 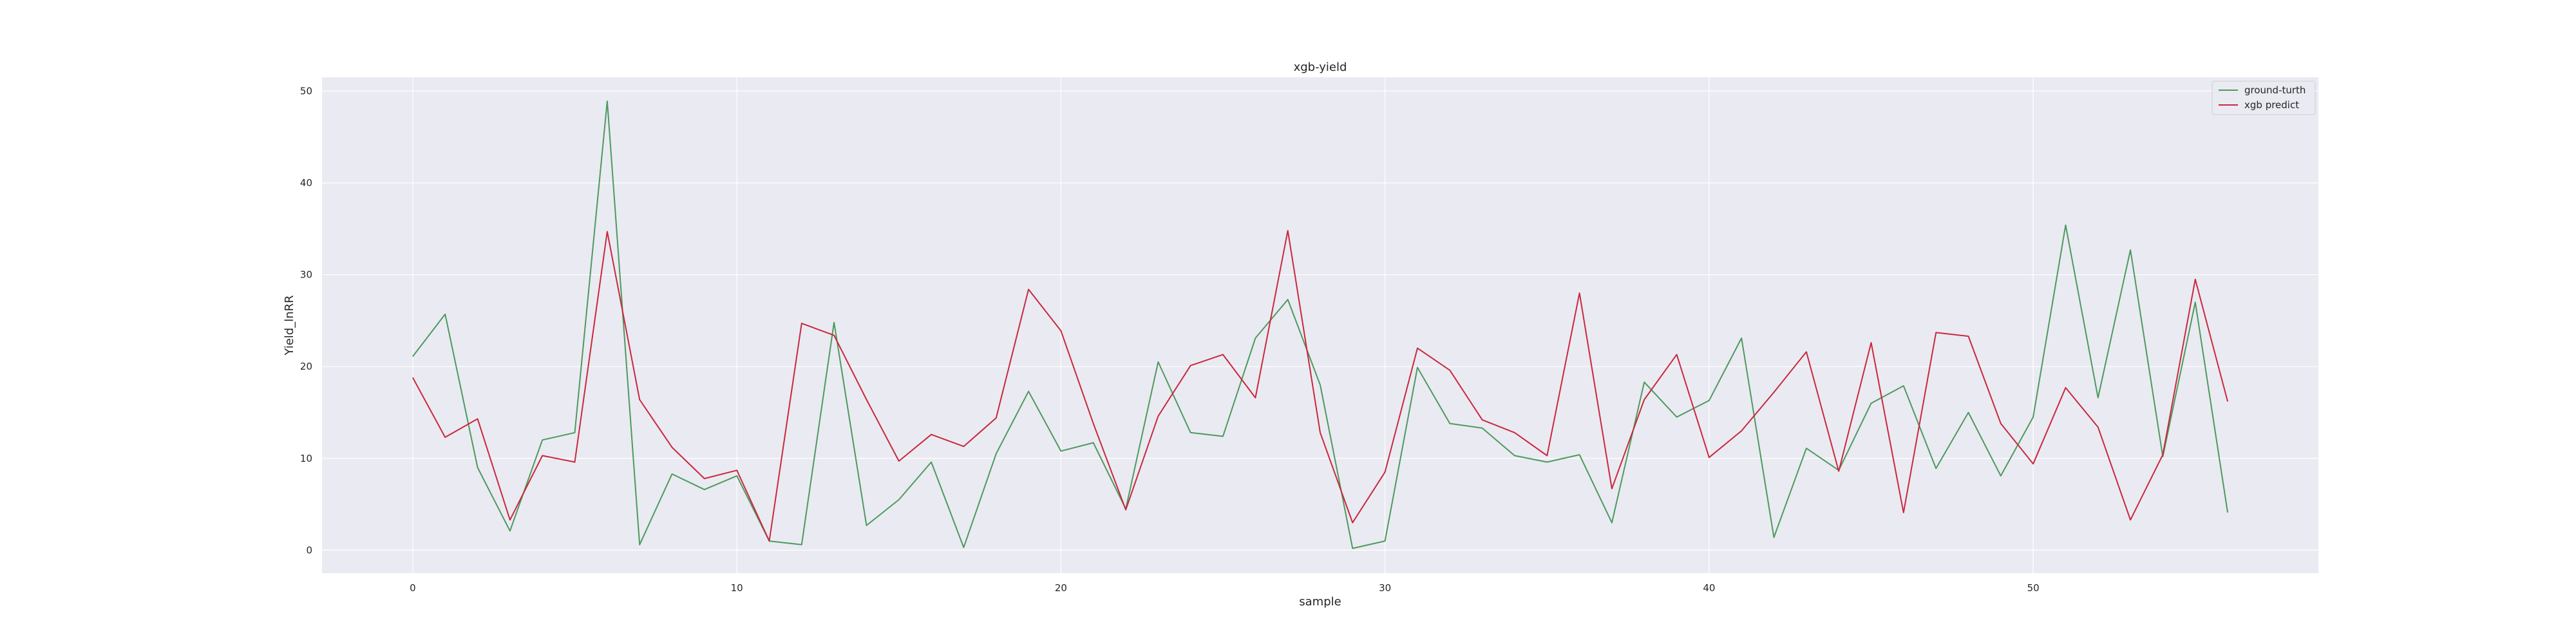 What do you see at coordinates (2264, 97) in the screenshot?
I see `legend: ground-turth xgb predict` at bounding box center [2264, 97].